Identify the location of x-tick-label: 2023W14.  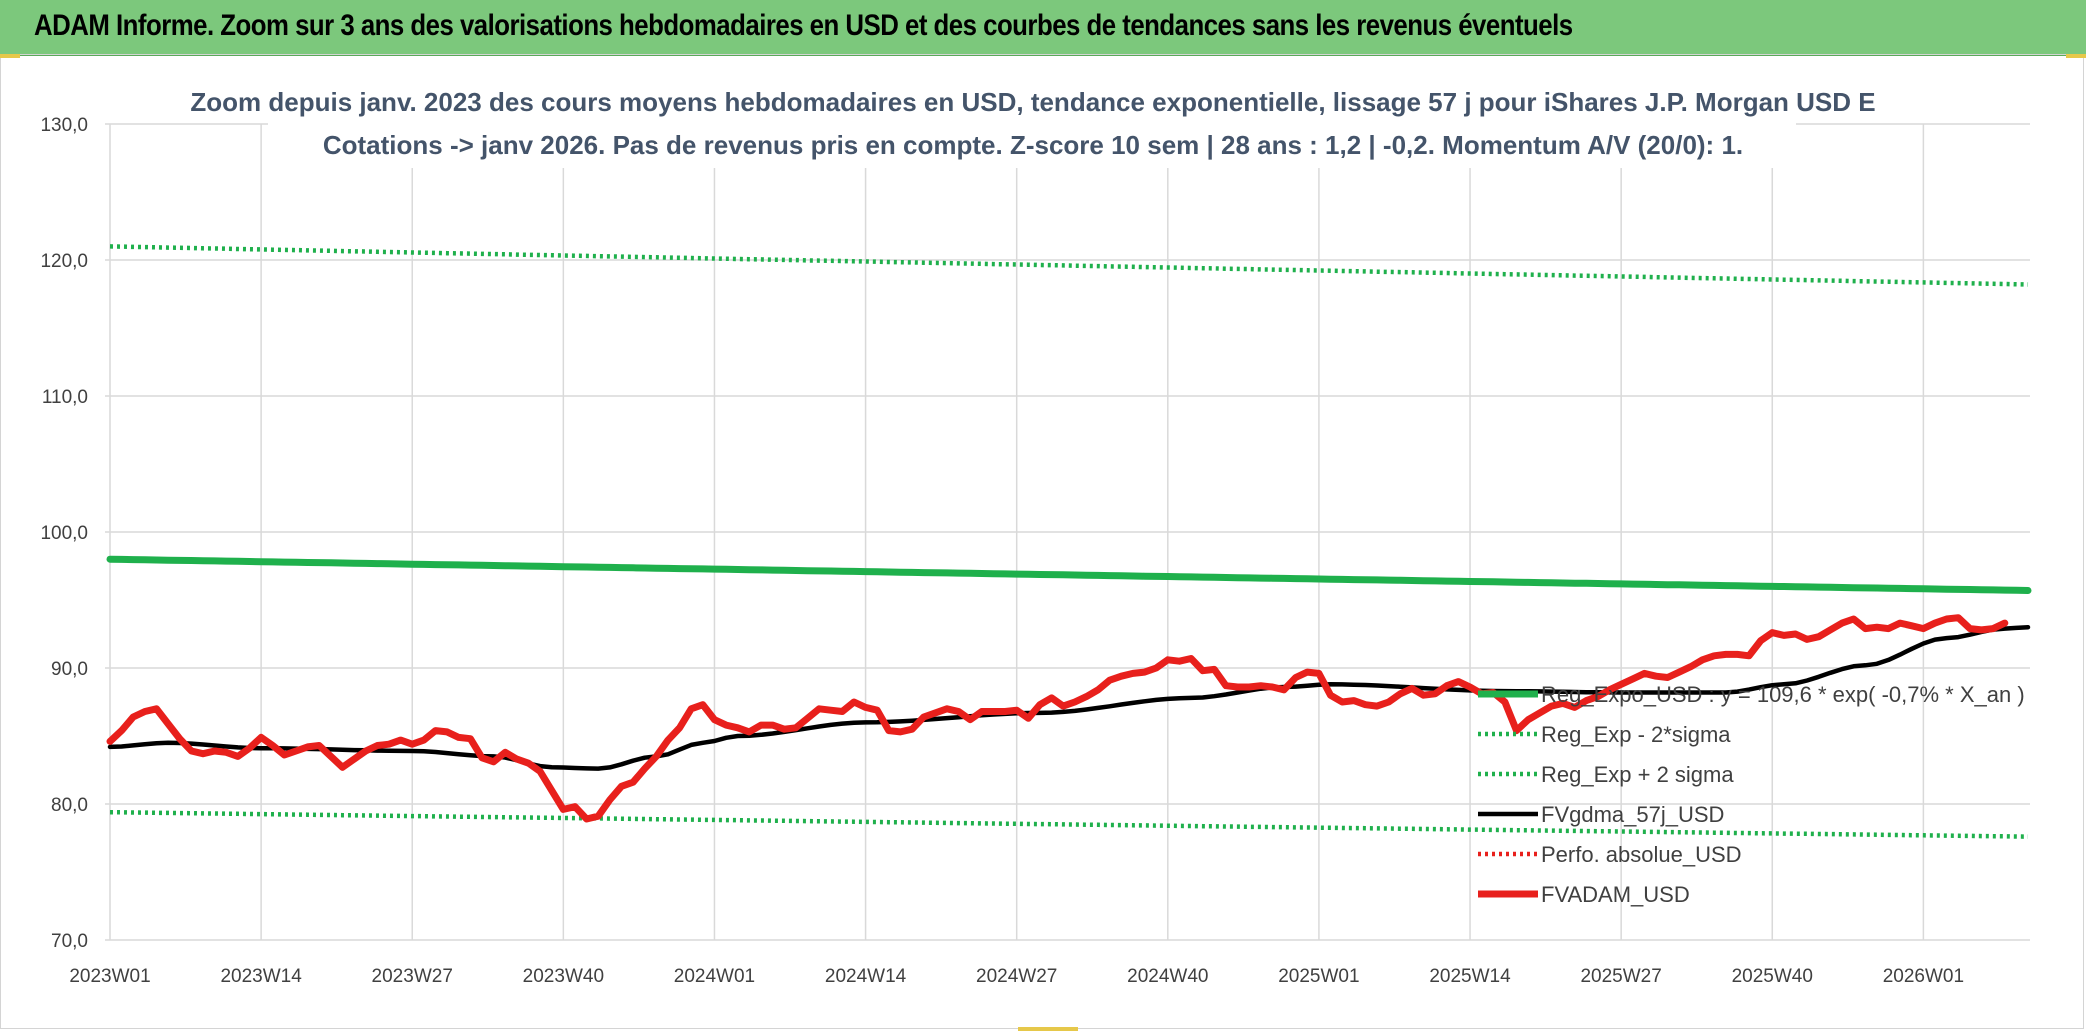
(261, 976).